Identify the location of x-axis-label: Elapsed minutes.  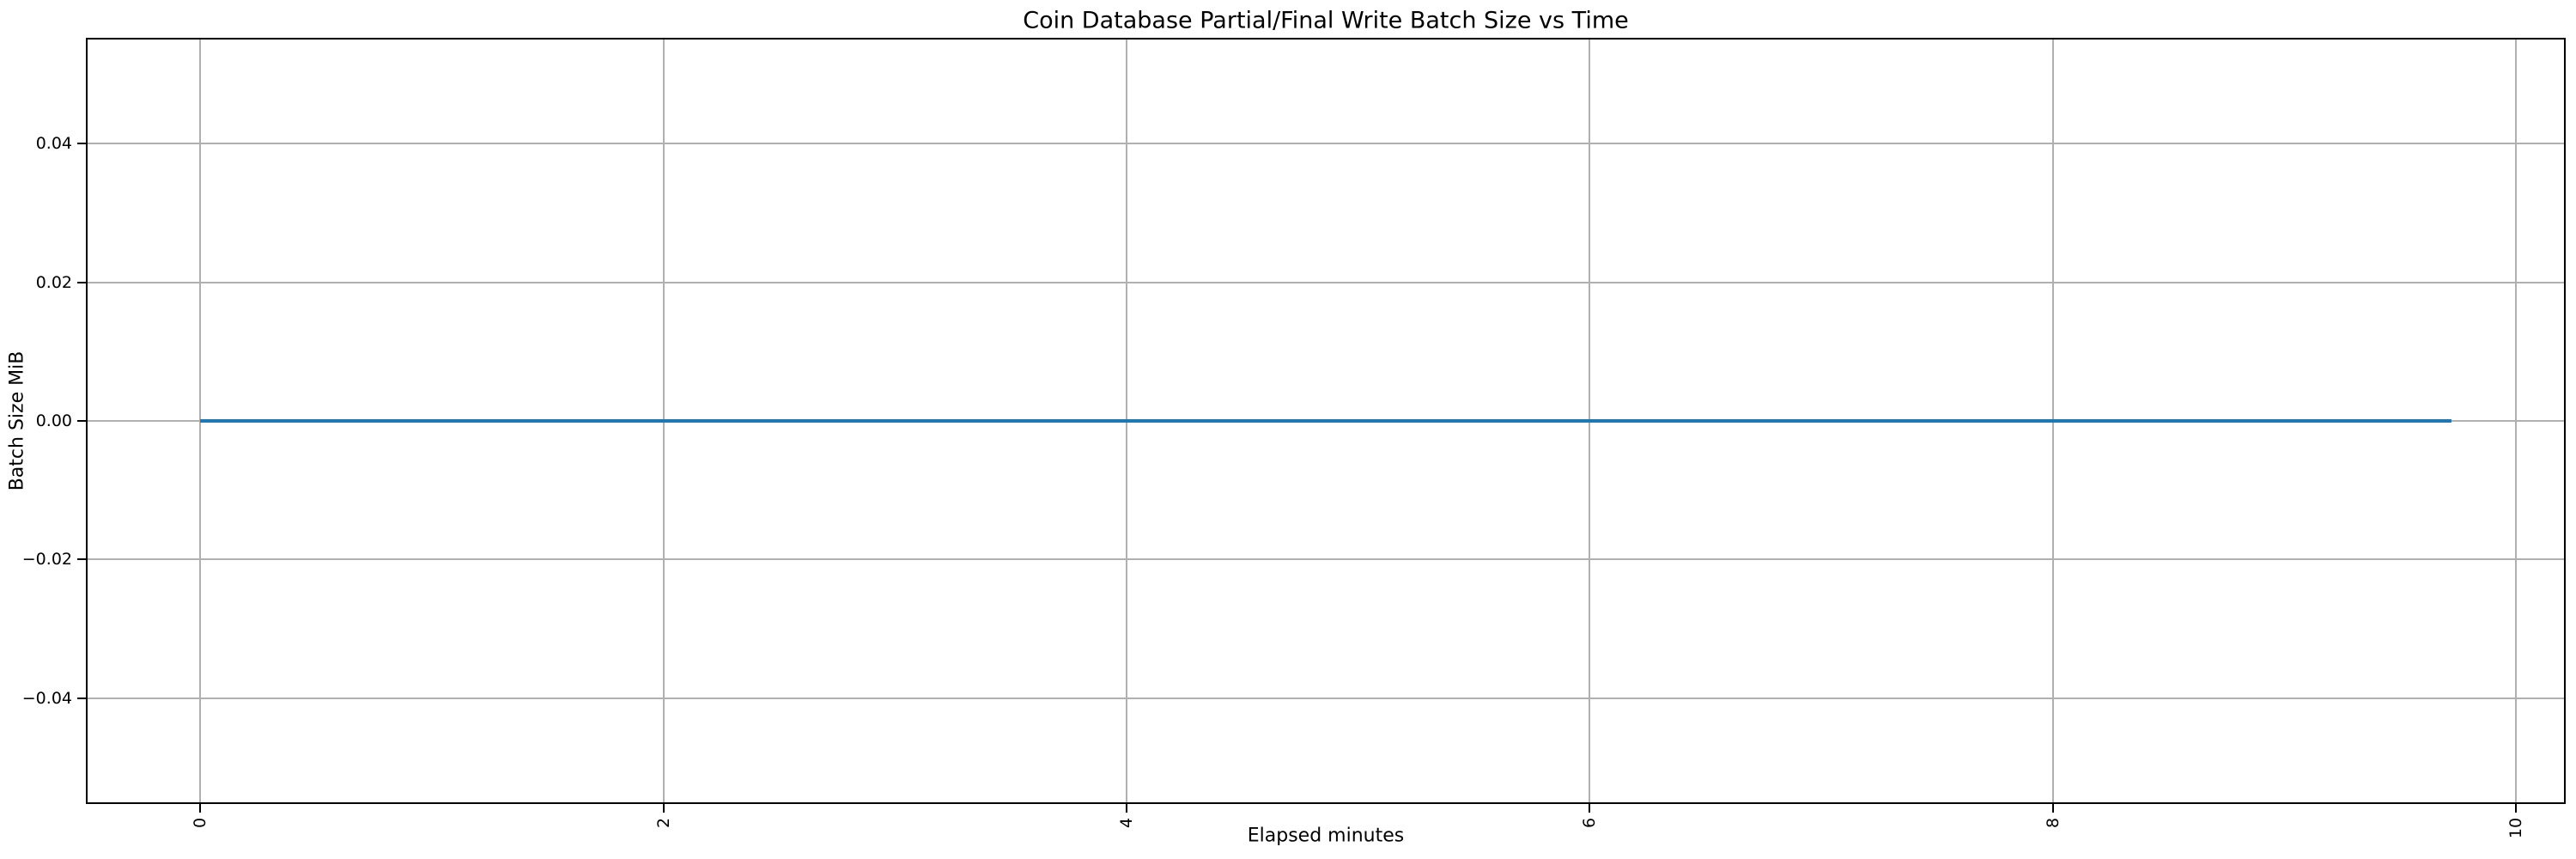
(1326, 836).